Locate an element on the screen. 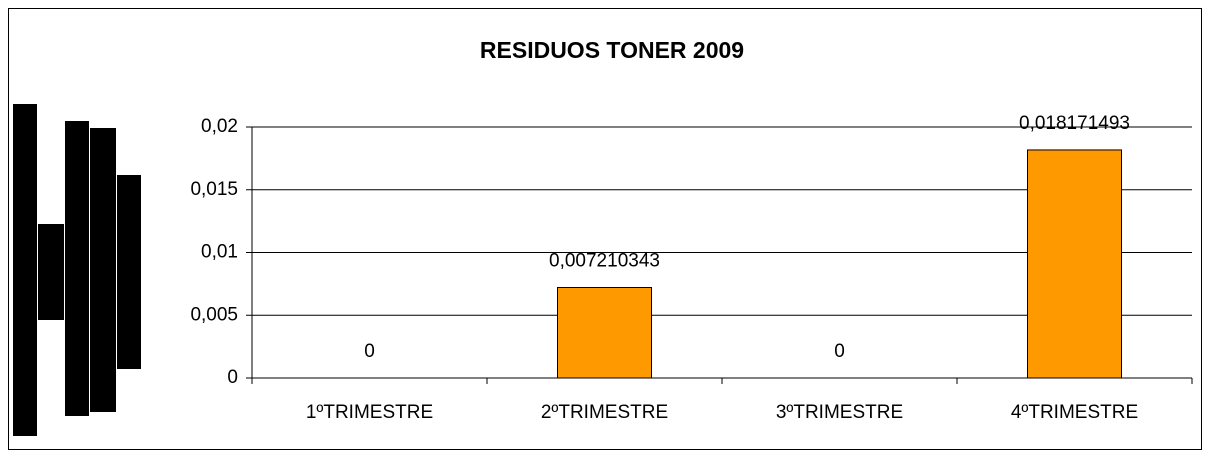 The image size is (1210, 457). y-tick-label: 0 is located at coordinates (232, 377).